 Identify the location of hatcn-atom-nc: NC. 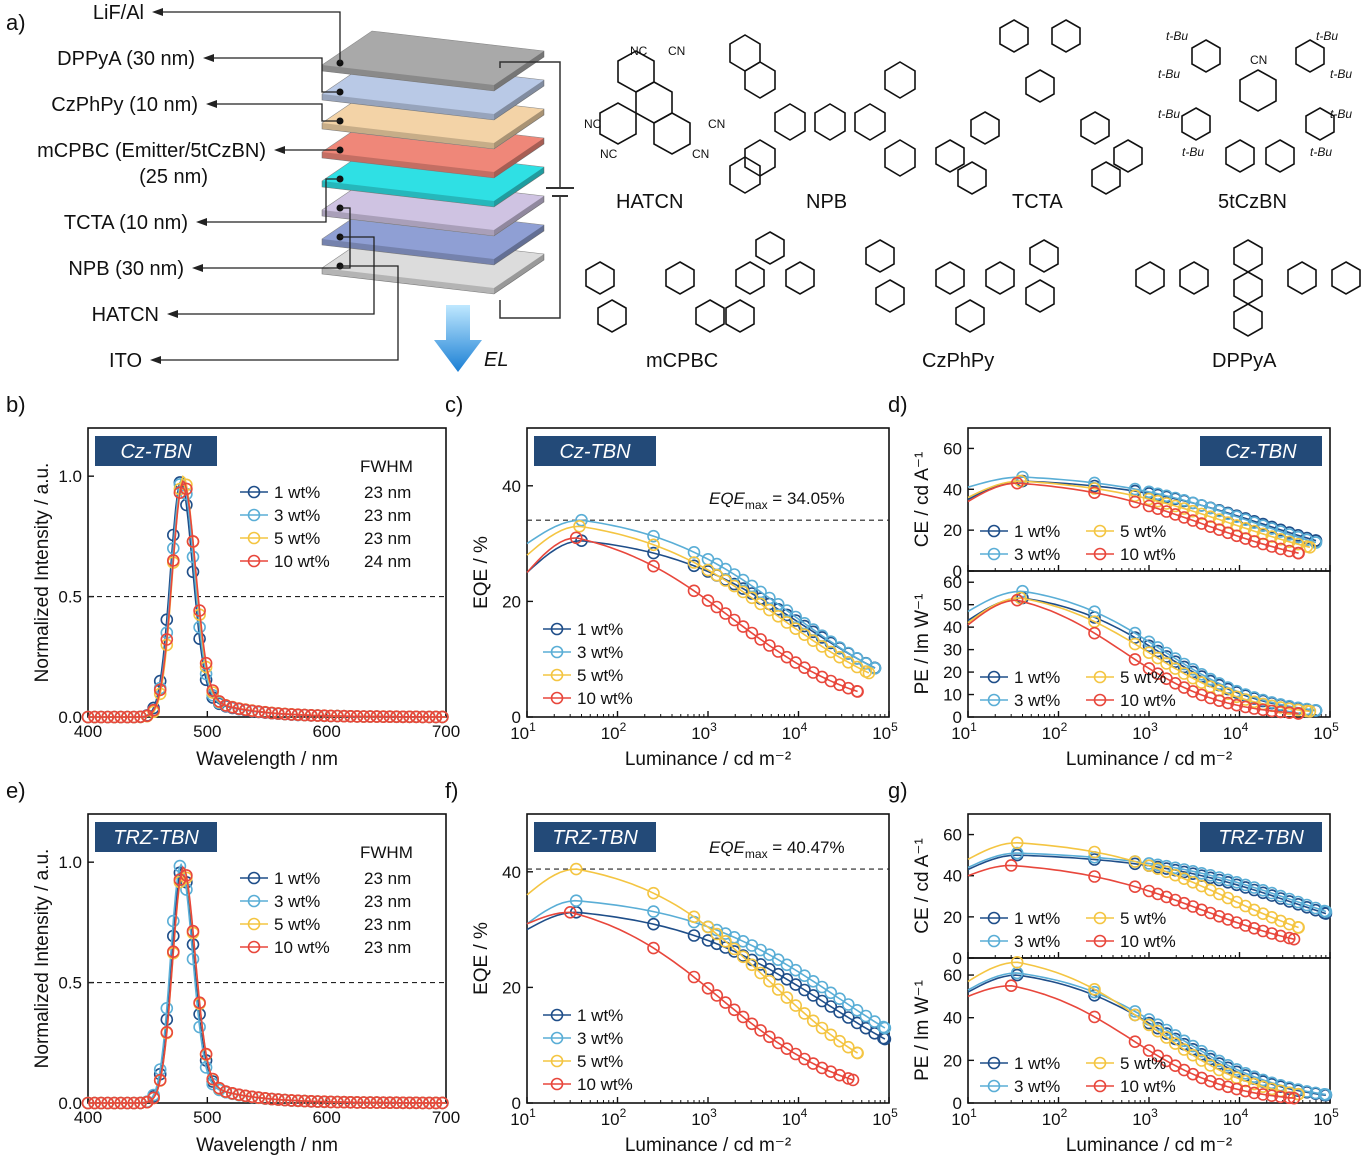
(639, 51).